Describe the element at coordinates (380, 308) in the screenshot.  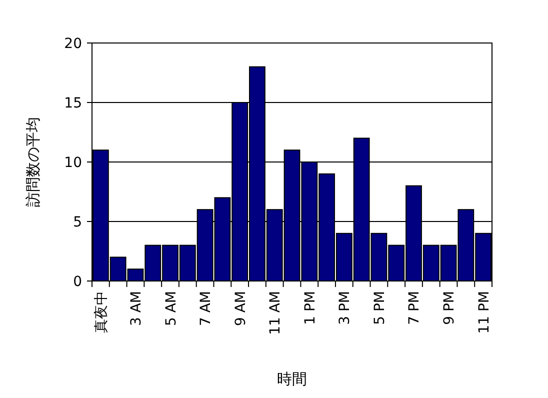
I see `x-tick-label: 5 PM` at that location.